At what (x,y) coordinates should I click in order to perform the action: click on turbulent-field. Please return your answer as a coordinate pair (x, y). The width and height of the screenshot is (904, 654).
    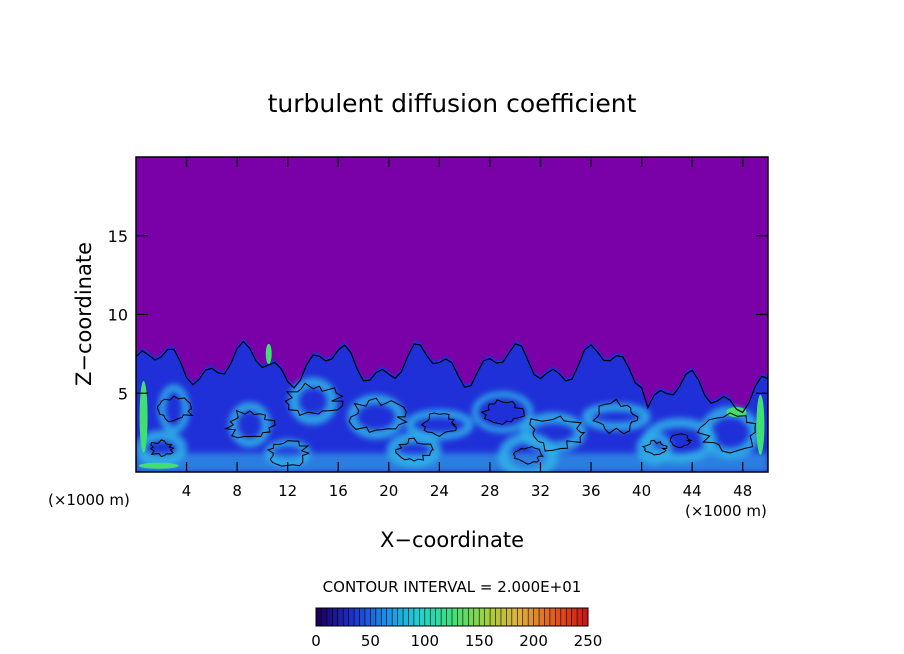
    Looking at the image, I should click on (452, 405).